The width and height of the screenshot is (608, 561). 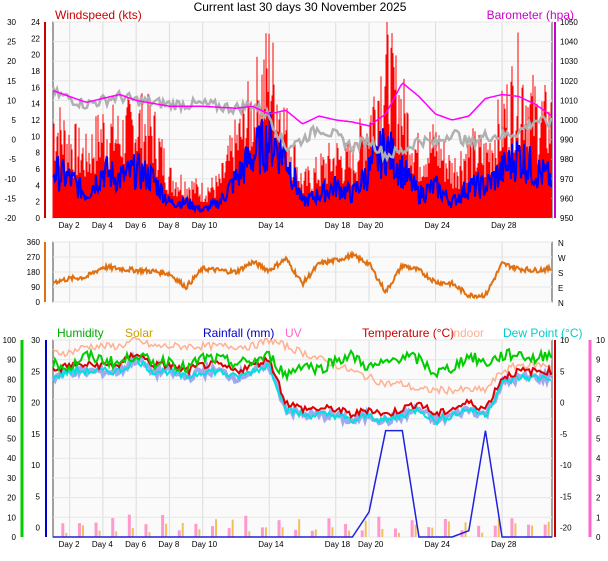 I want to click on humidity-tick: 30, so click(x=11, y=478).